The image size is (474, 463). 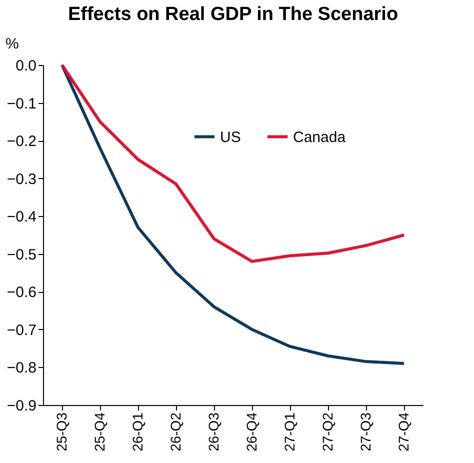 What do you see at coordinates (12, 44) in the screenshot?
I see `y-axis-title: %` at bounding box center [12, 44].